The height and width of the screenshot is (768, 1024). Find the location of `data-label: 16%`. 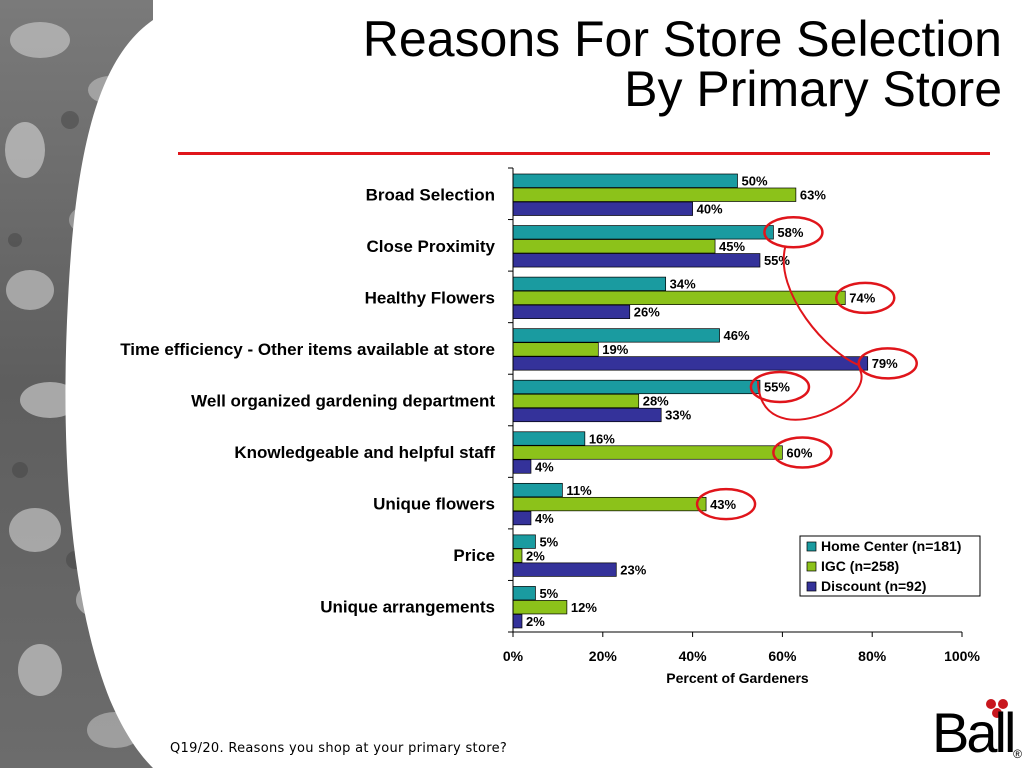

data-label: 16% is located at coordinates (602, 438).